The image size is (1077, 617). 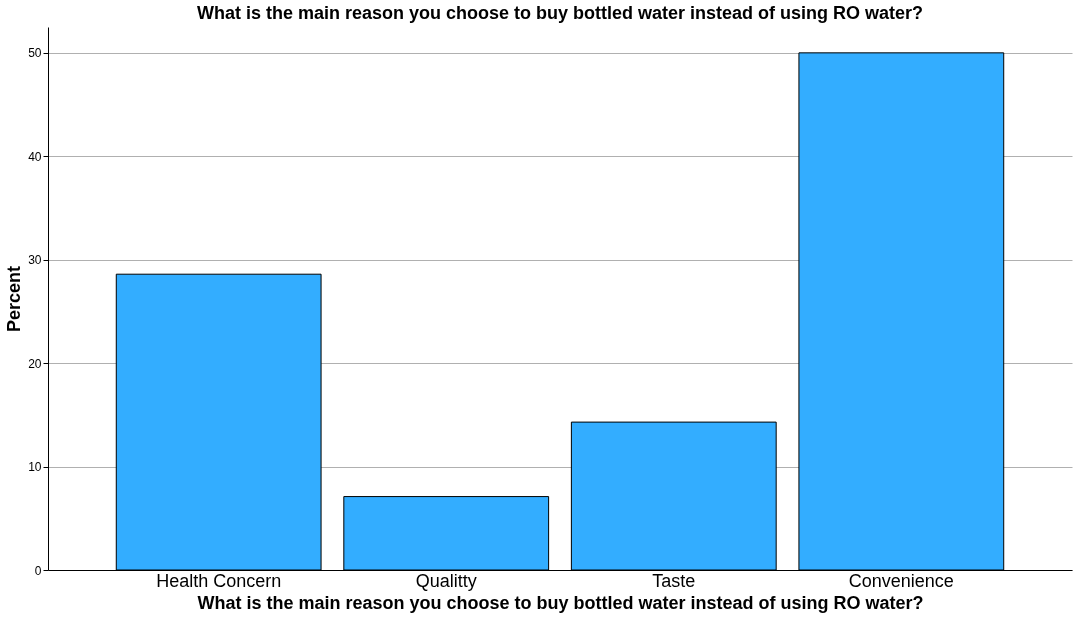 What do you see at coordinates (674, 580) in the screenshot?
I see `x-tick-label: Taste` at bounding box center [674, 580].